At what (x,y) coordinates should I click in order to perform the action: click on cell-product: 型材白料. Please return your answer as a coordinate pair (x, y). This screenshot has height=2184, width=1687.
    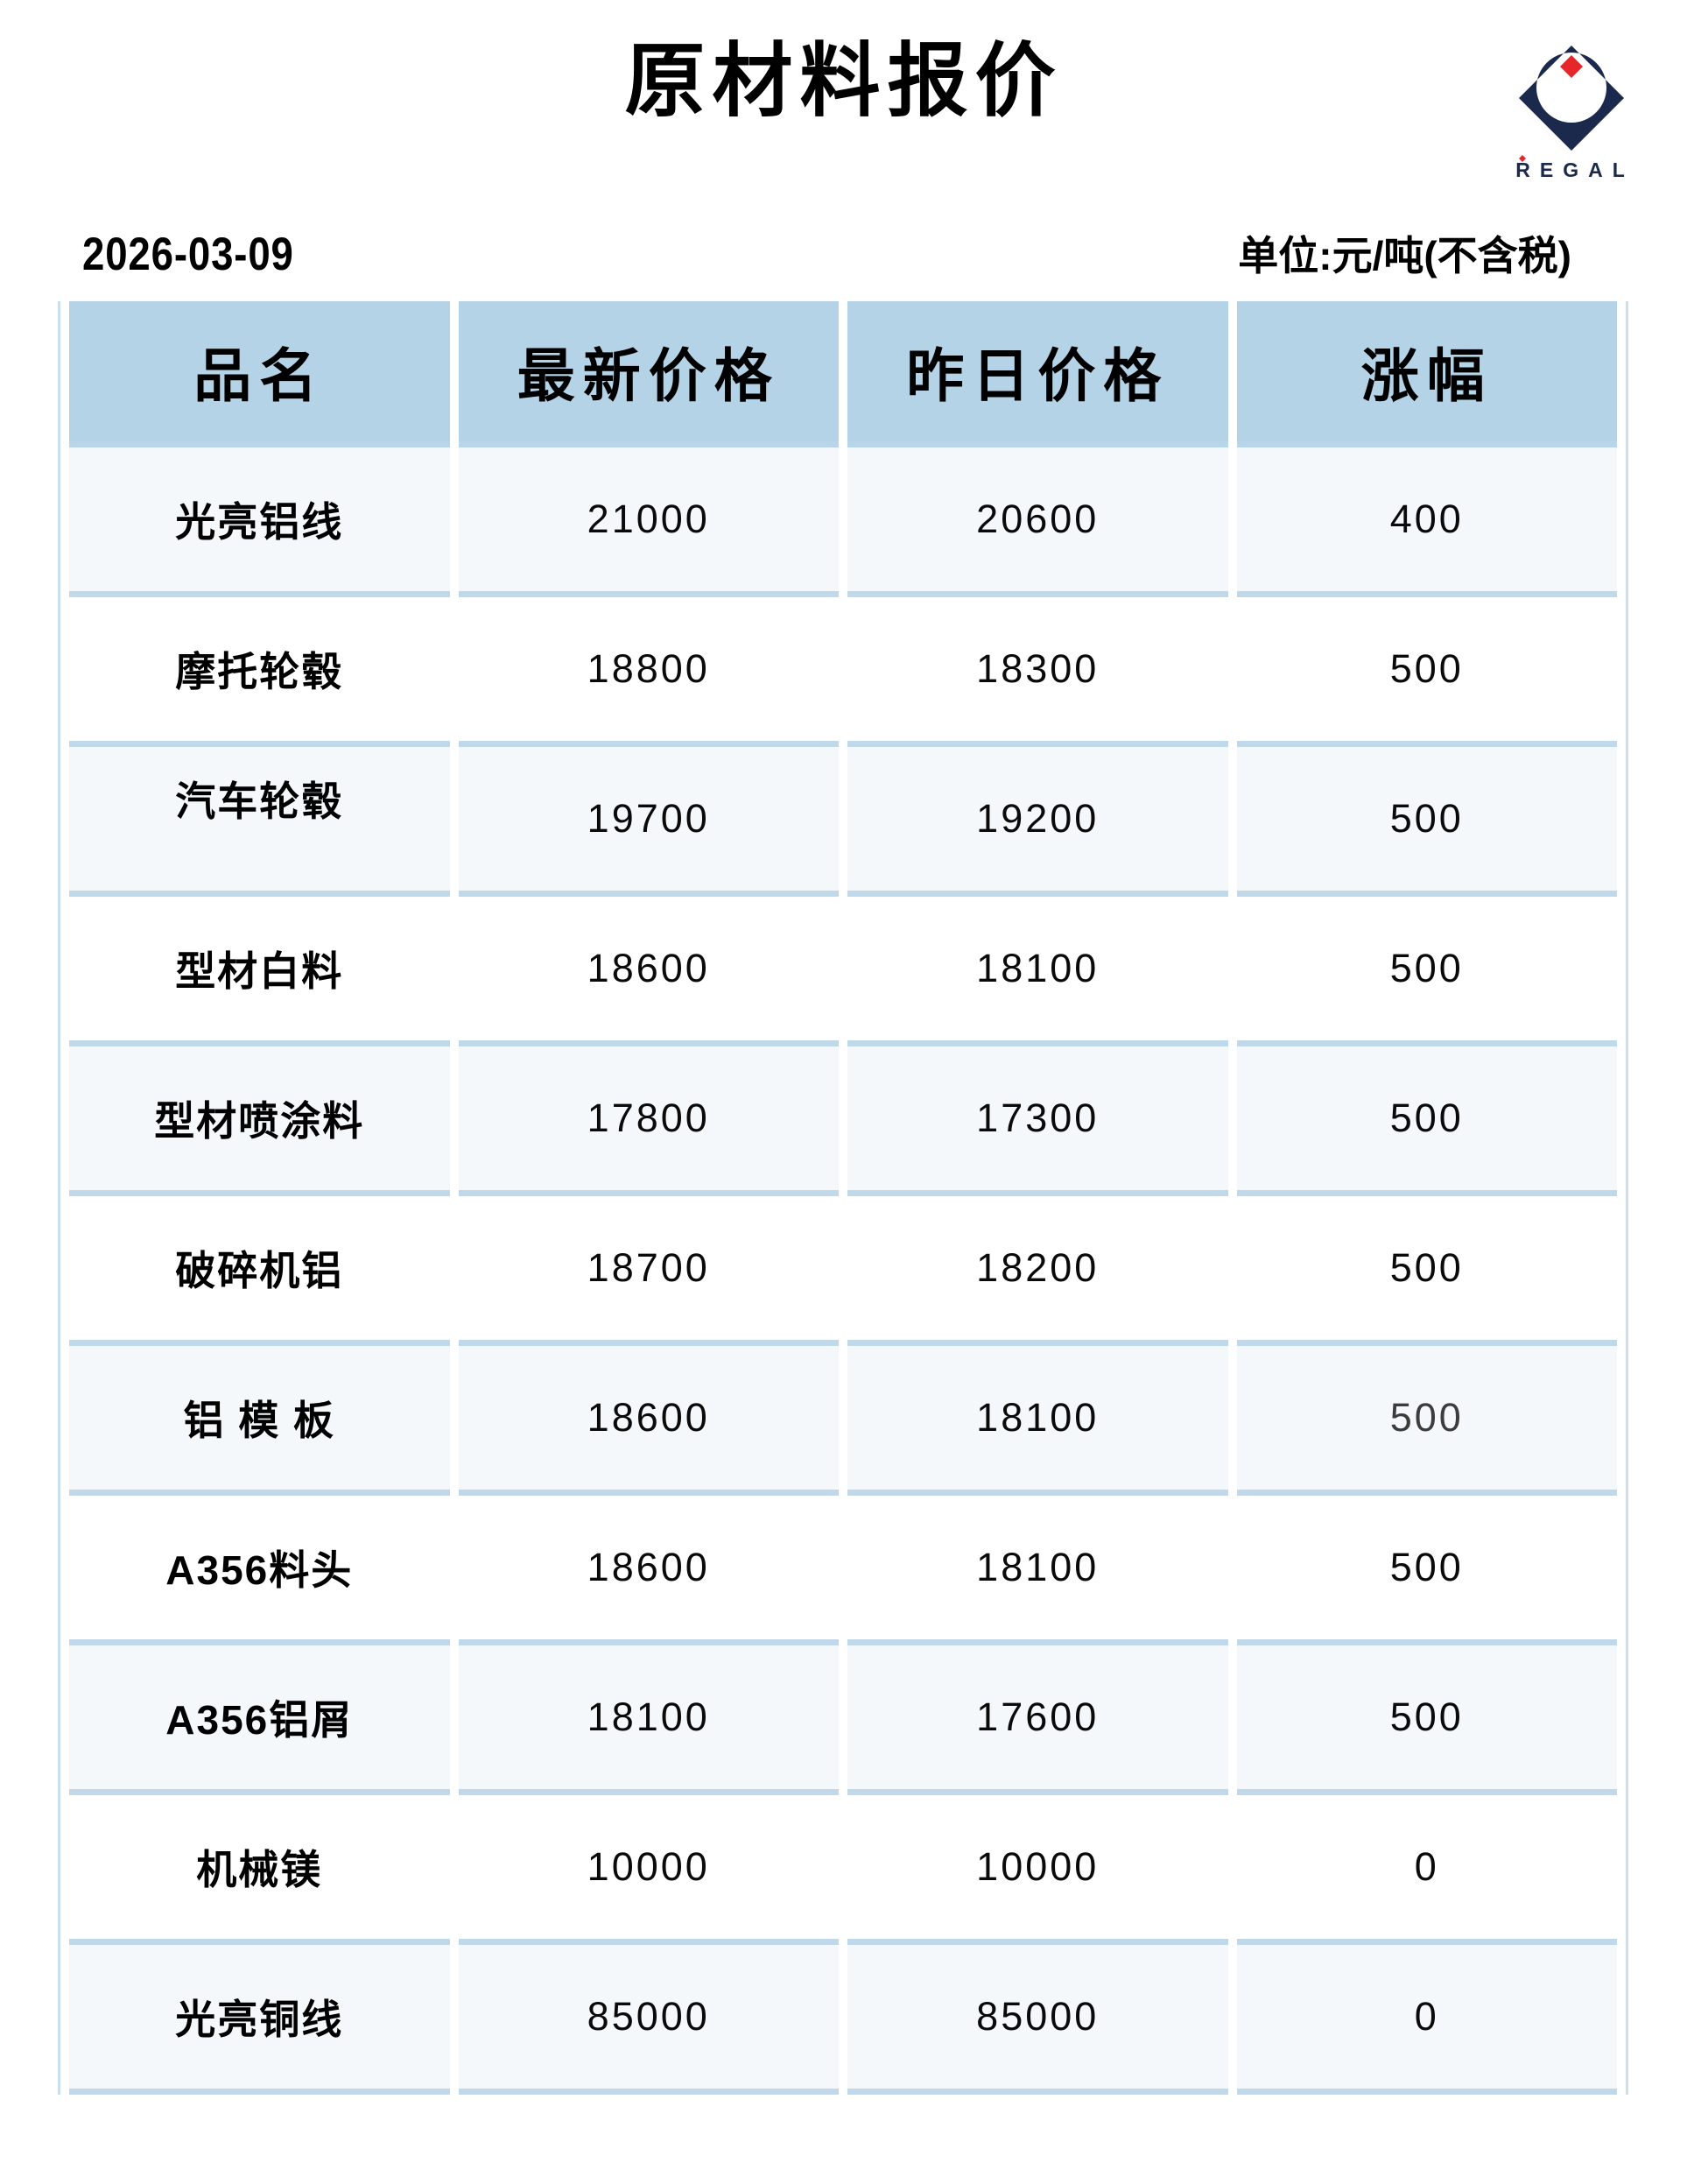
    Looking at the image, I should click on (259, 972).